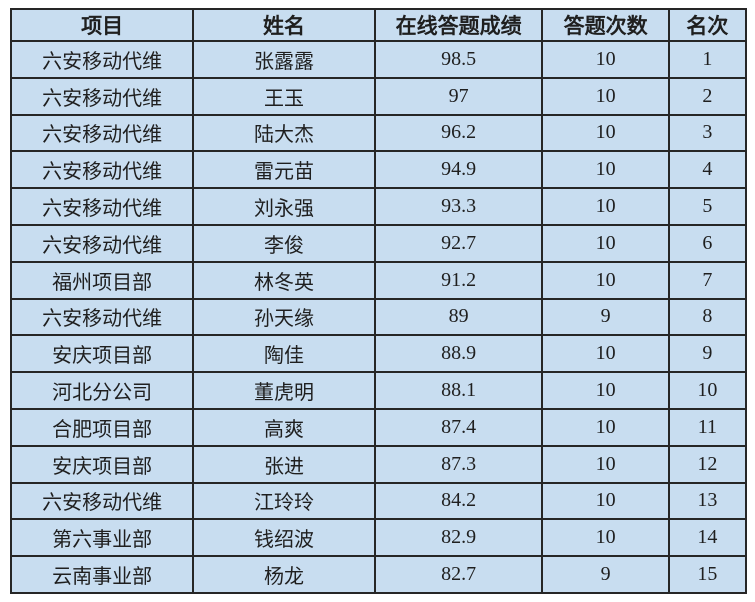 This screenshot has width=755, height=602. What do you see at coordinates (707, 464) in the screenshot?
I see `table-cell: 12` at bounding box center [707, 464].